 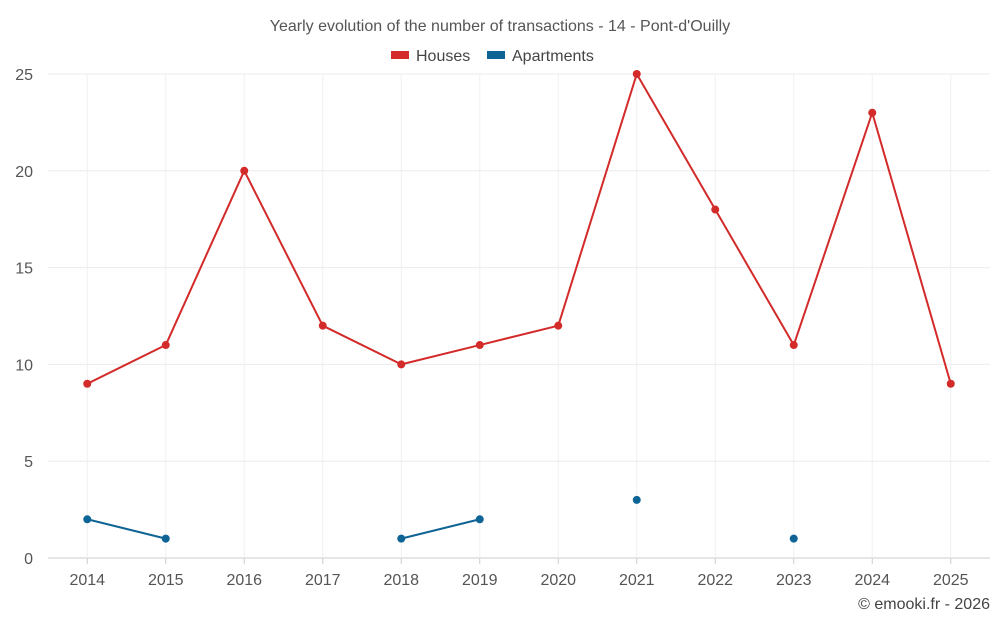 I want to click on data-point-apartments-2015, so click(x=165, y=538).